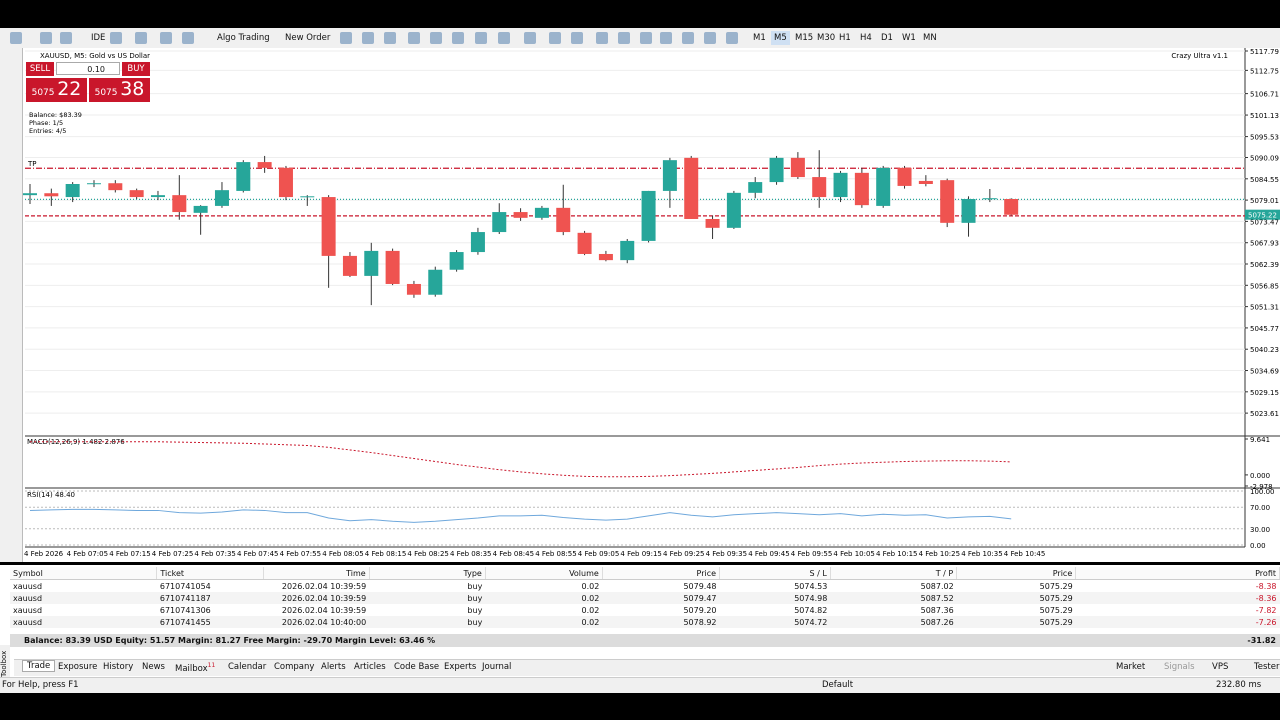 This screenshot has height=720, width=1280. What do you see at coordinates (775, 573) in the screenshot?
I see `column-header: S / L` at bounding box center [775, 573].